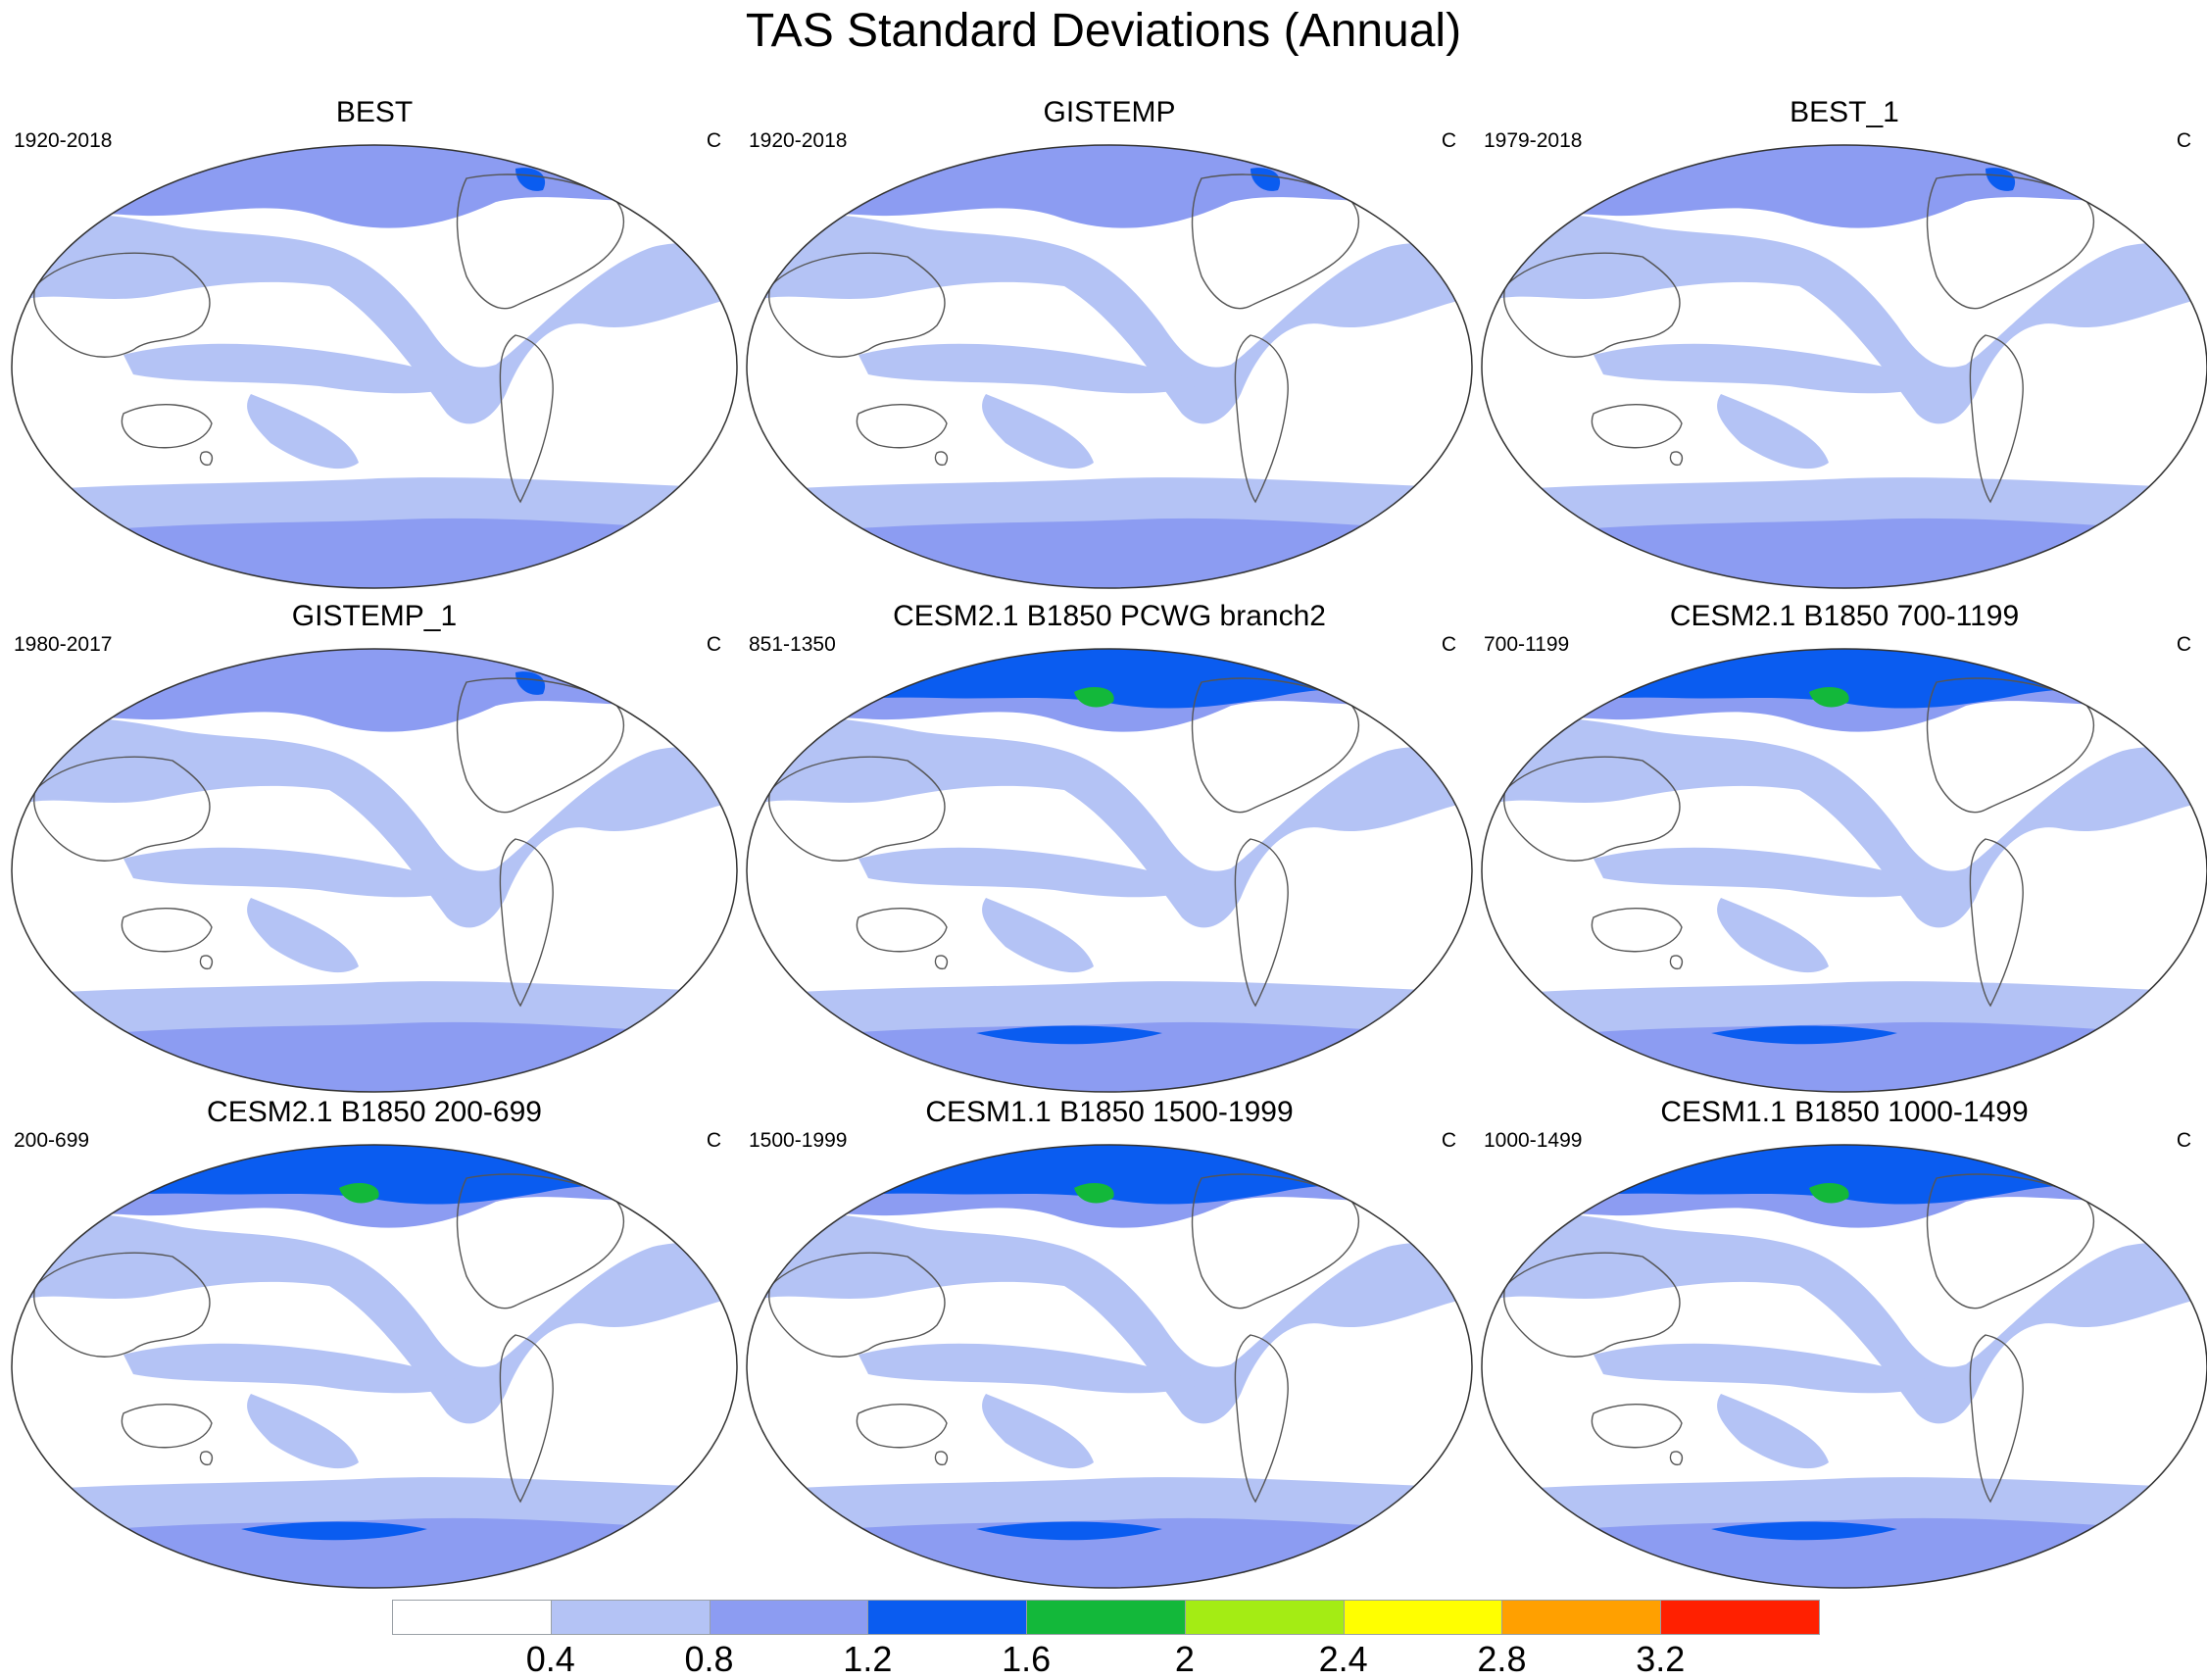  Describe the element at coordinates (1109, 112) in the screenshot. I see `panel-title: GISTEMP` at that location.